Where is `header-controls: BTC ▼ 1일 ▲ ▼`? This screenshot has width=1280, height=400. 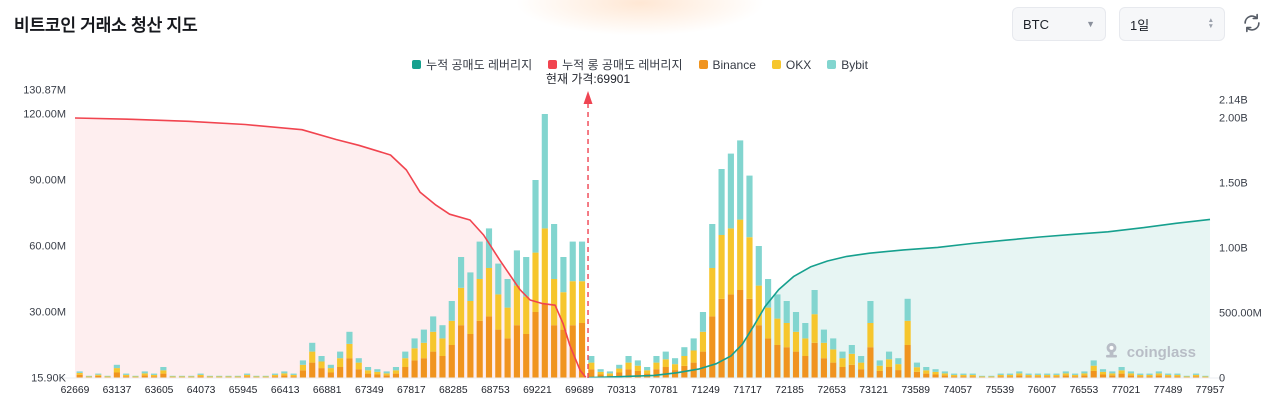
header-controls: BTC ▼ 1일 ▲ ▼ is located at coordinates (1139, 24).